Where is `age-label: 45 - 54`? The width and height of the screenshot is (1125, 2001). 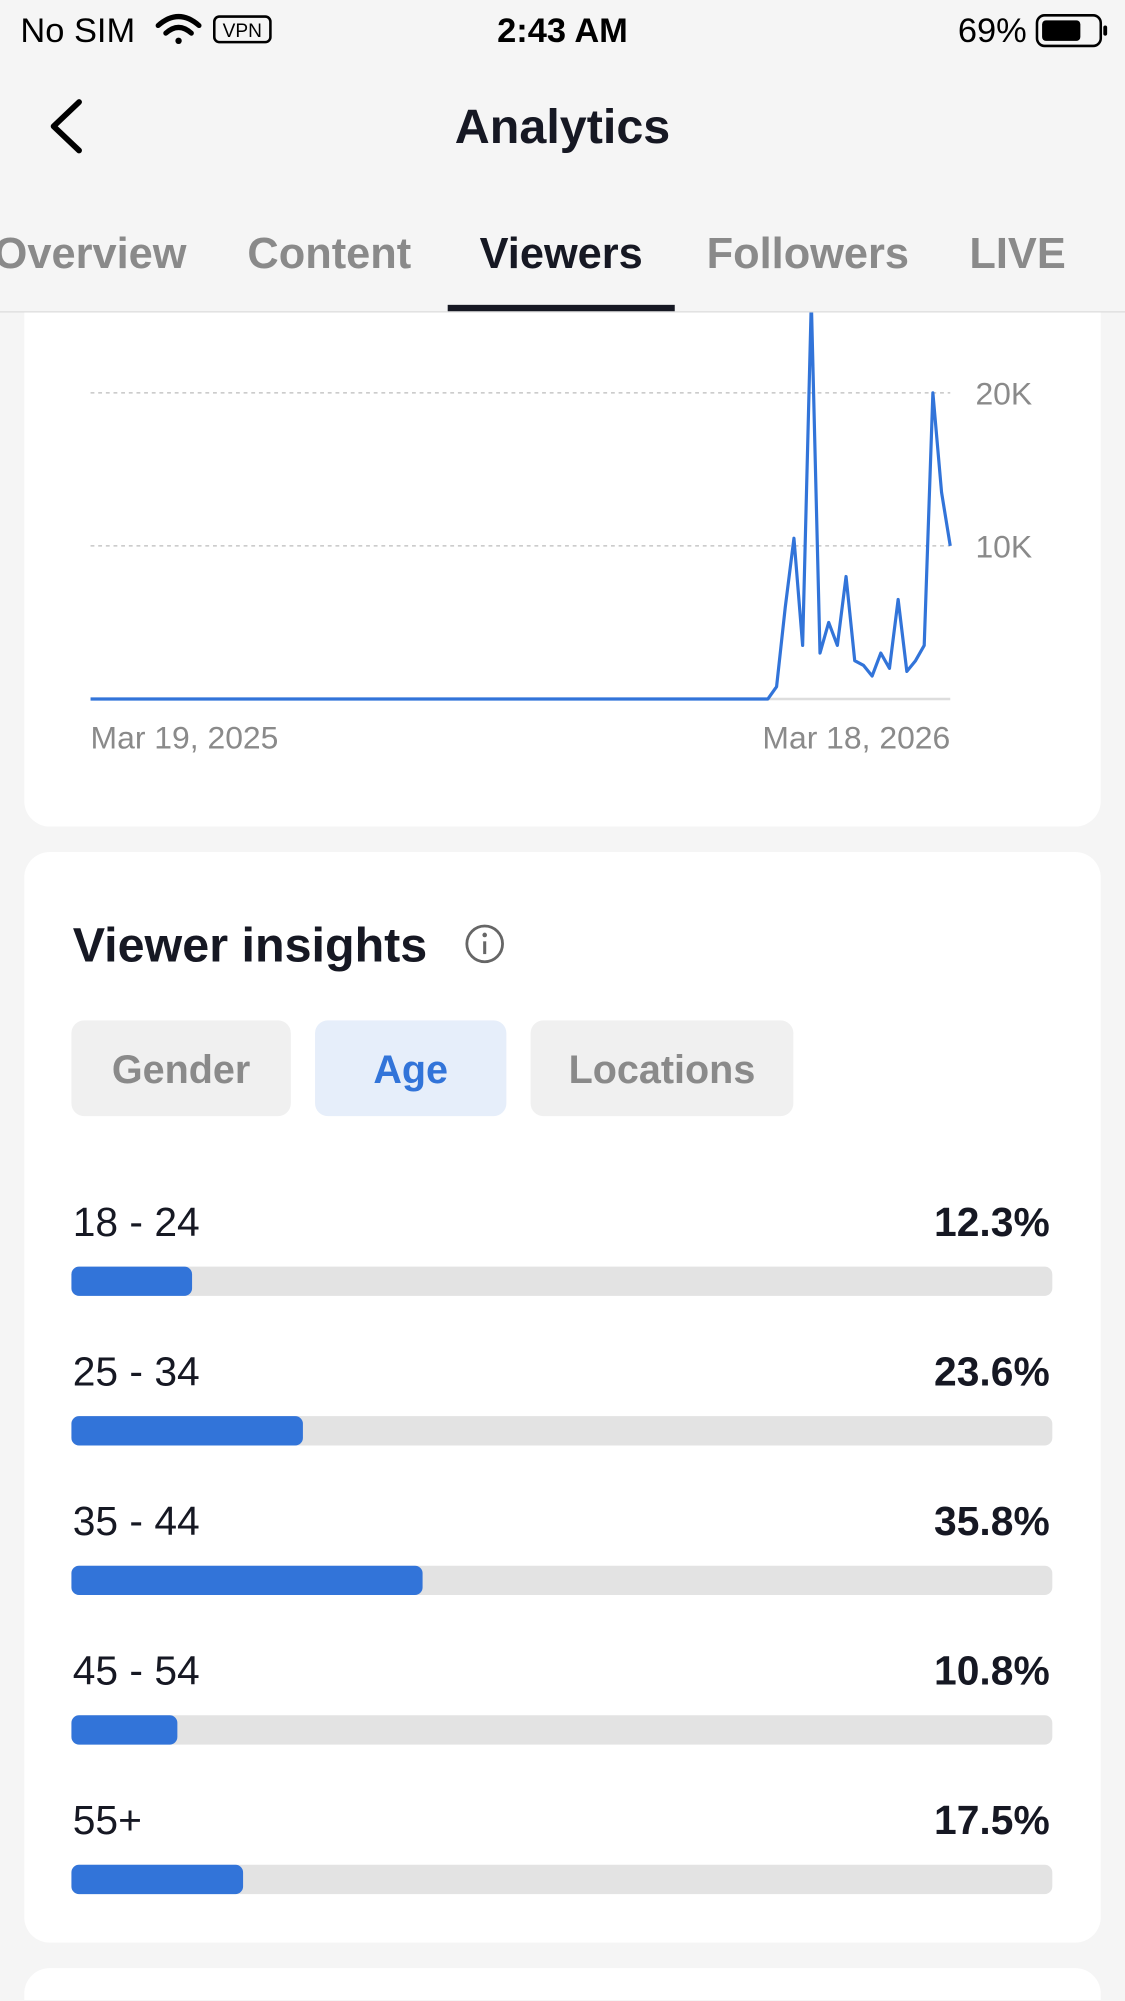
age-label: 45 - 54 is located at coordinates (136, 1671).